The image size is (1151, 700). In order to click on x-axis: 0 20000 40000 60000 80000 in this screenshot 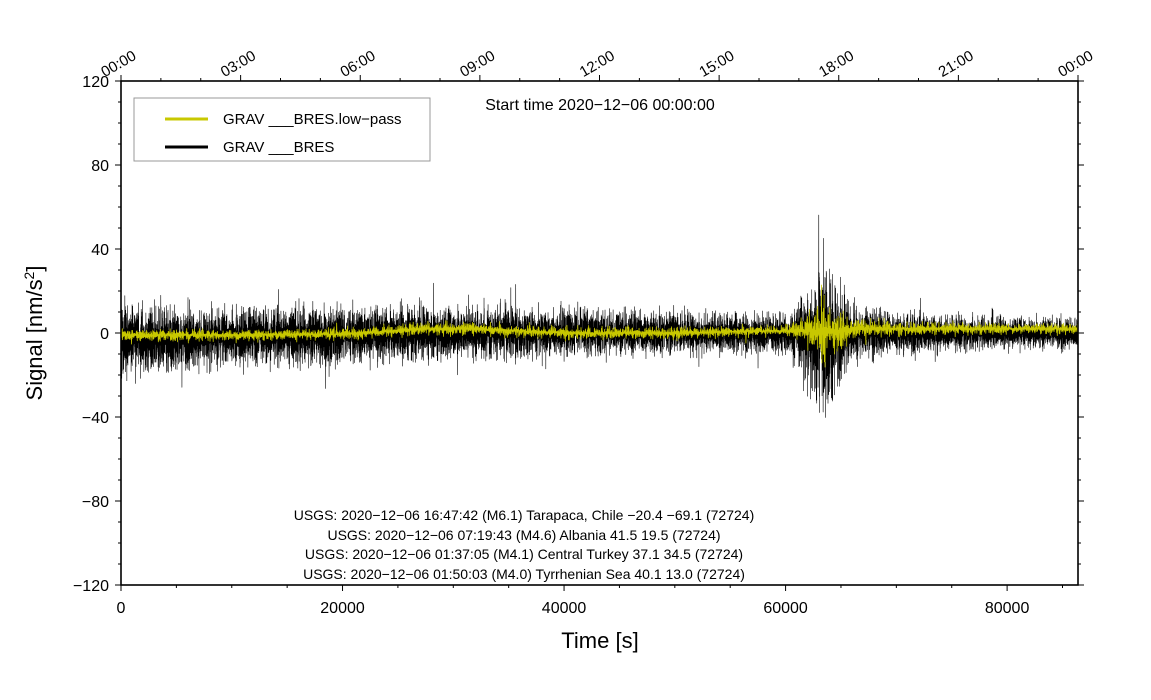, I will do `click(590, 601)`.